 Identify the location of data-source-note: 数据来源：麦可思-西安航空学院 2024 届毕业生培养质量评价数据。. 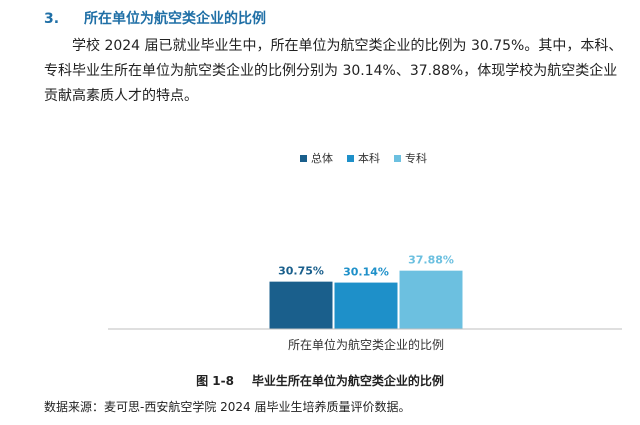
(227, 407).